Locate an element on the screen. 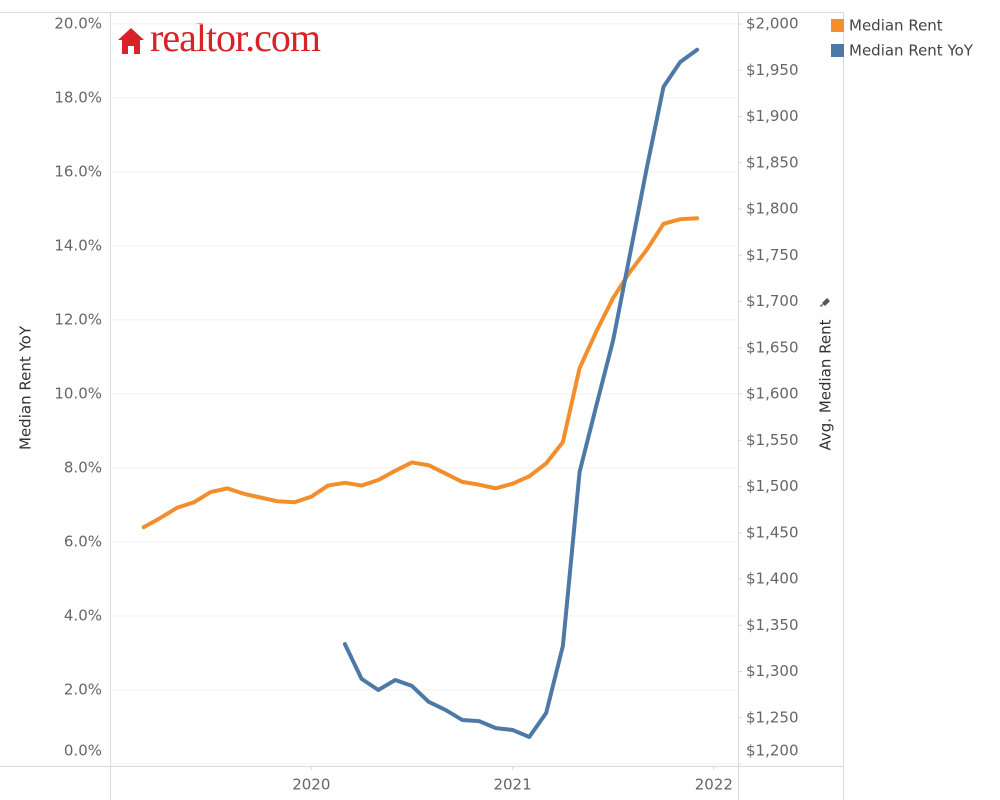  y2-tick-label: $1,300 is located at coordinates (772, 671).